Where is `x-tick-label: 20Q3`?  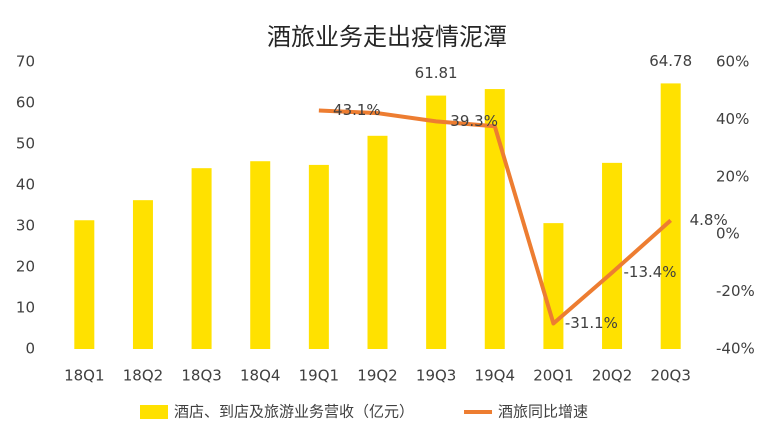
x-tick-label: 20Q3 is located at coordinates (670, 376).